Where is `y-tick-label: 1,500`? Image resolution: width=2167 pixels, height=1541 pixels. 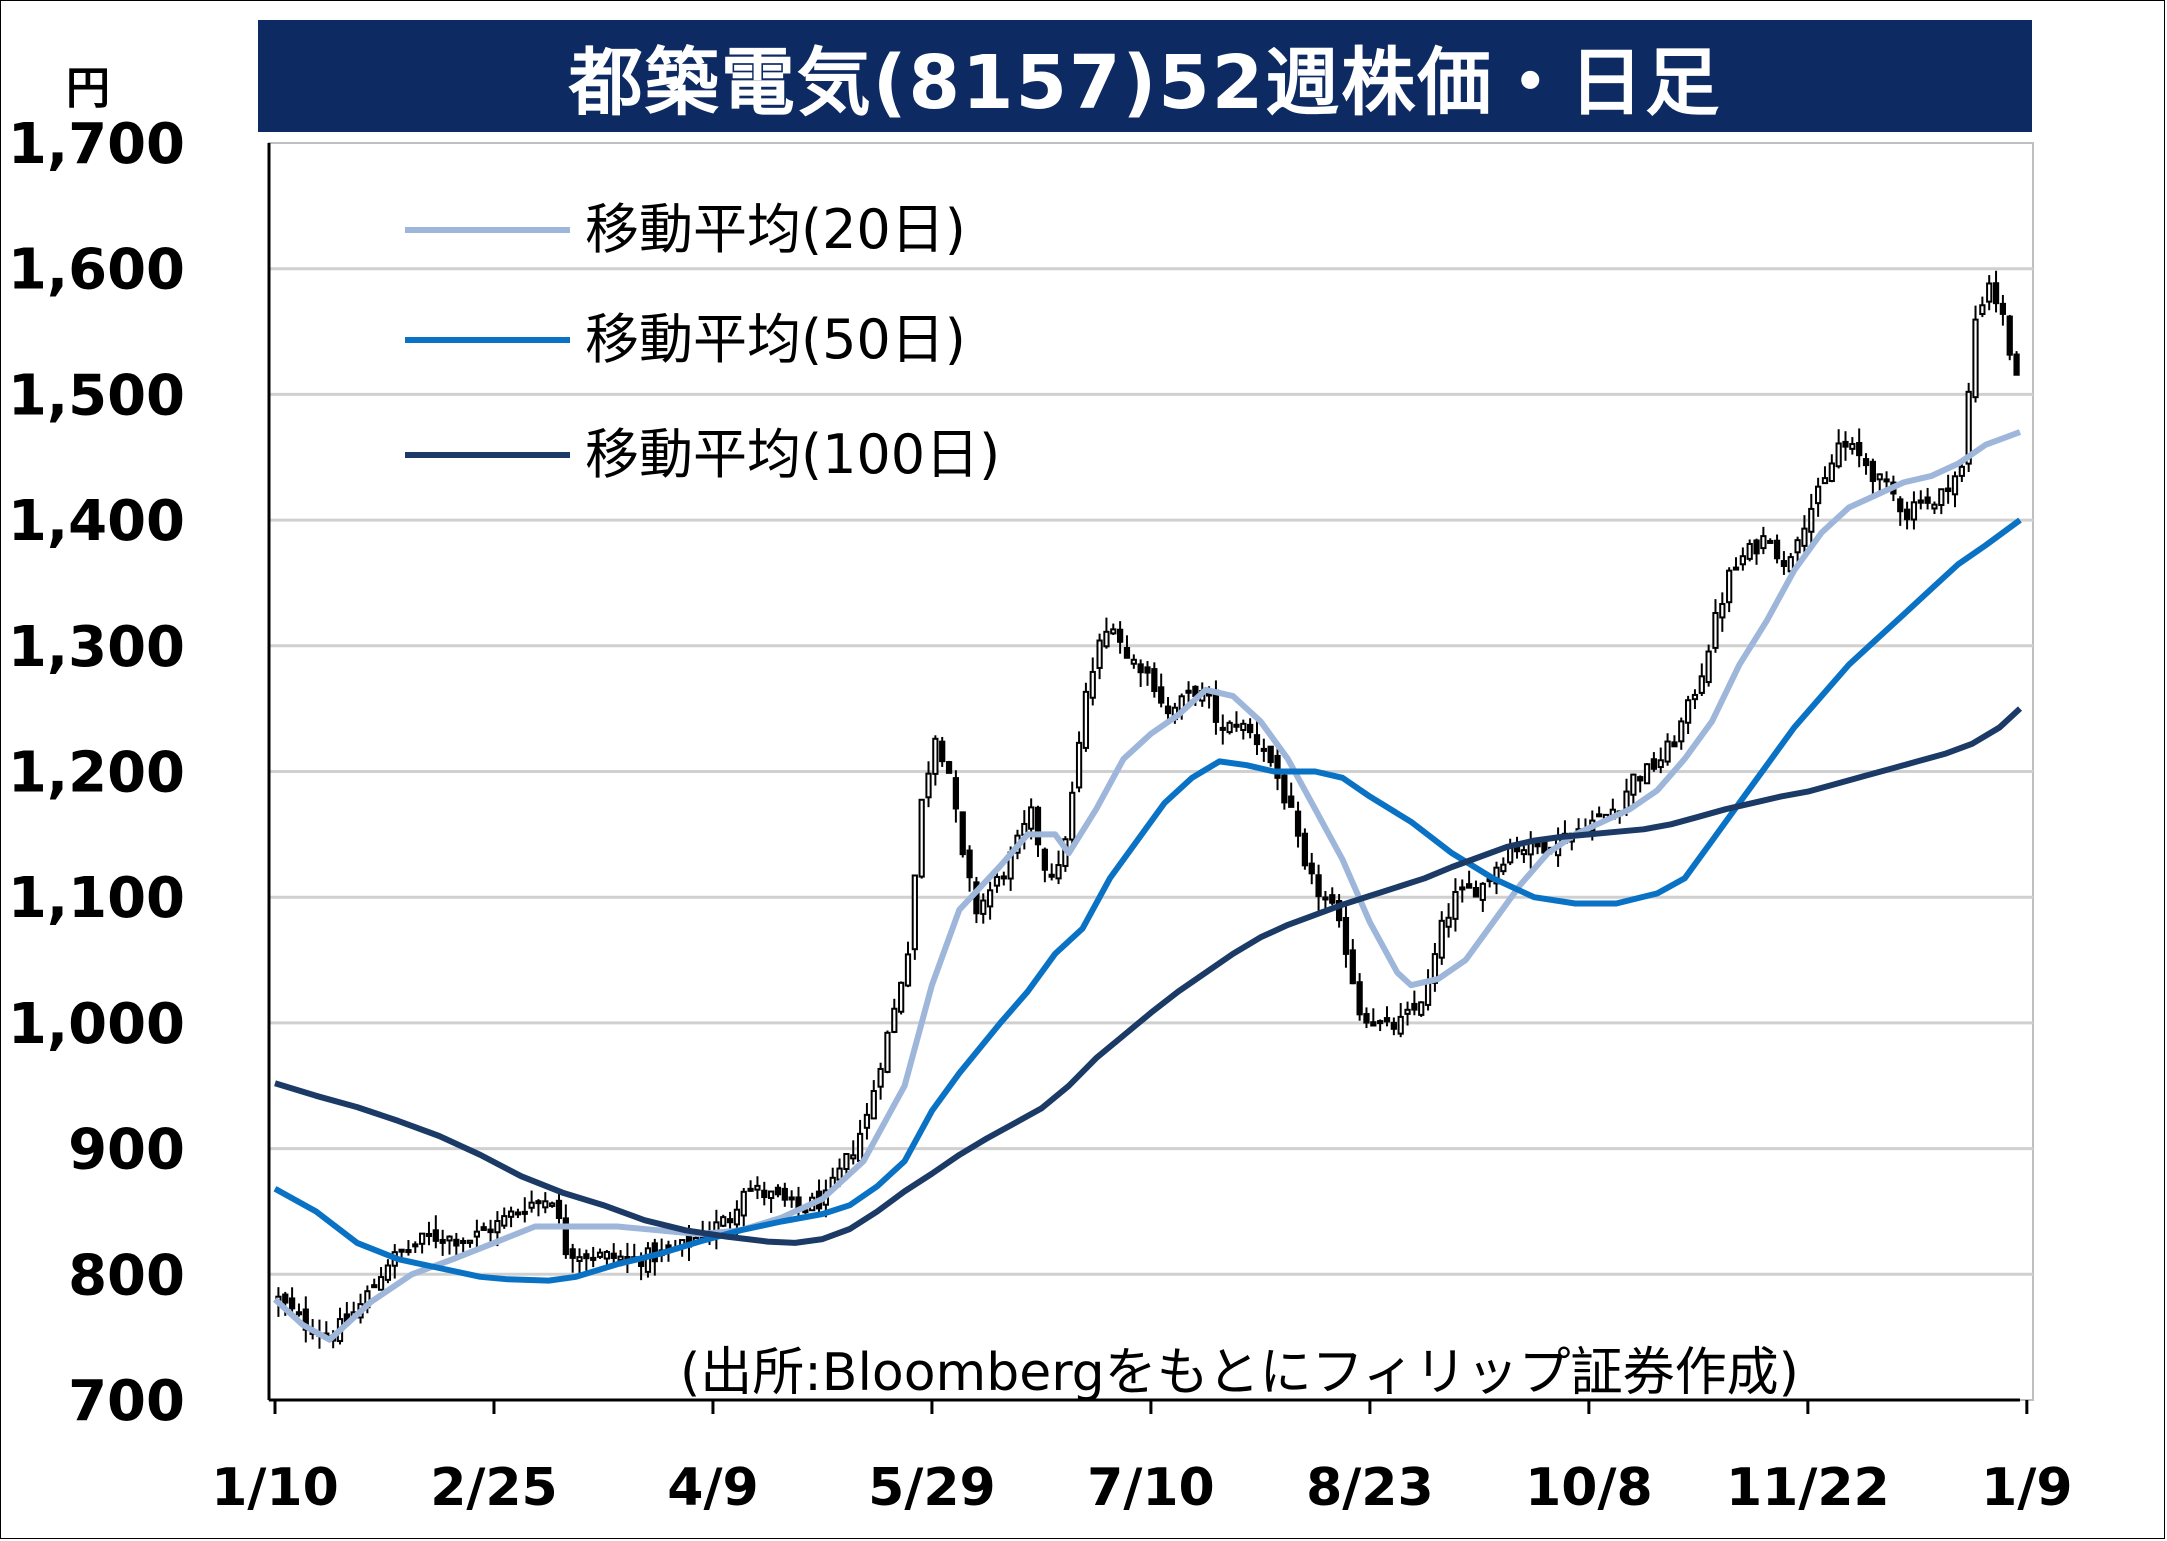
y-tick-label: 1,500 is located at coordinates (96, 395).